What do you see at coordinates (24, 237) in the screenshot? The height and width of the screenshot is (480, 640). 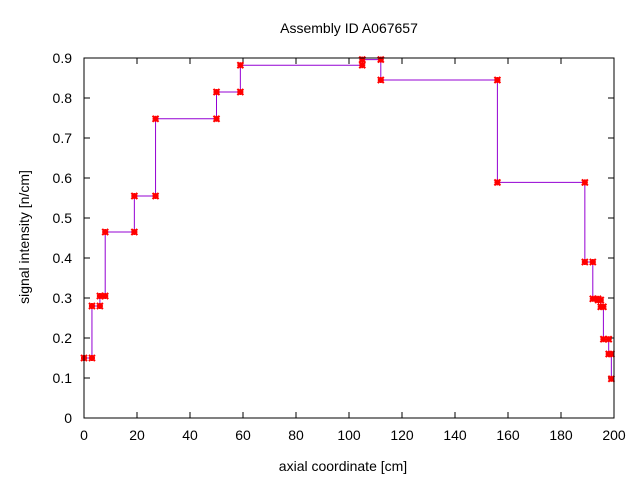 I see `y-axis-title: signal intensity [n/cm]` at bounding box center [24, 237].